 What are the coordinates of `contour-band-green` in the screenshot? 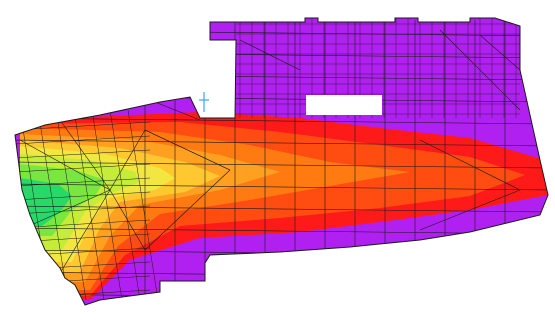 It's located at (46, 202).